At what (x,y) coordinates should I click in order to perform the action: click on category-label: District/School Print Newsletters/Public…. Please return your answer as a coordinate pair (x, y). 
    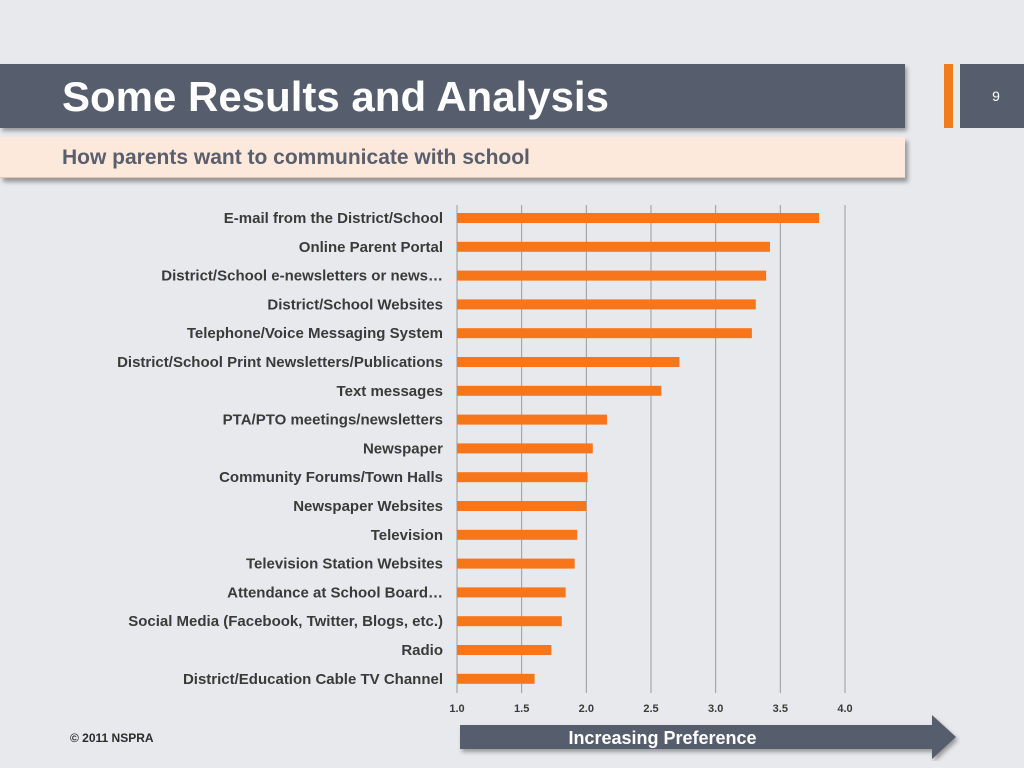
    Looking at the image, I should click on (280, 362).